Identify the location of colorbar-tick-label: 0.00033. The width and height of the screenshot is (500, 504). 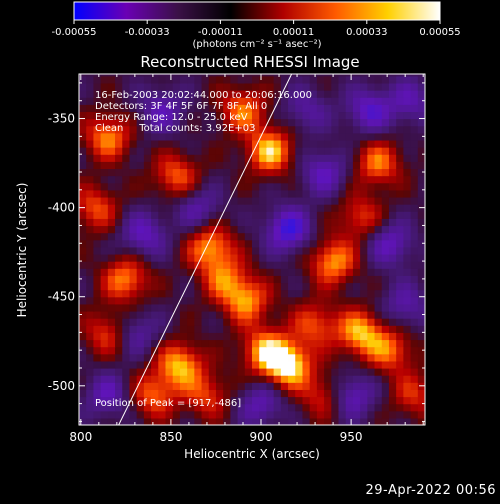
(366, 32).